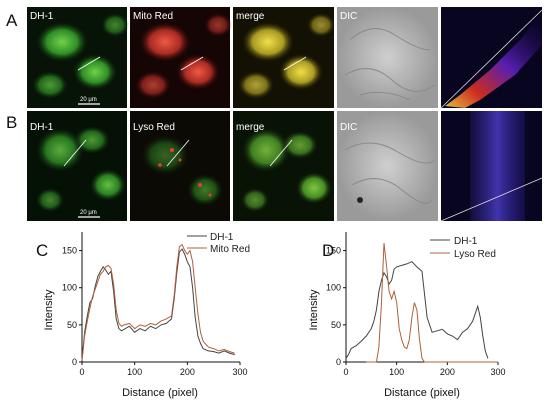 This screenshot has height=404, width=550. I want to click on chart-d-legend-lyso: Lyso Red, so click(475, 254).